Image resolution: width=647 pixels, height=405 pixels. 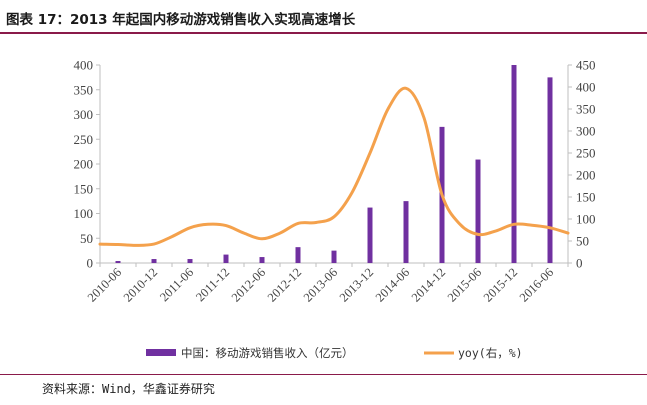 What do you see at coordinates (464, 284) in the screenshot?
I see `x-tick-label: 2015-06` at bounding box center [464, 284].